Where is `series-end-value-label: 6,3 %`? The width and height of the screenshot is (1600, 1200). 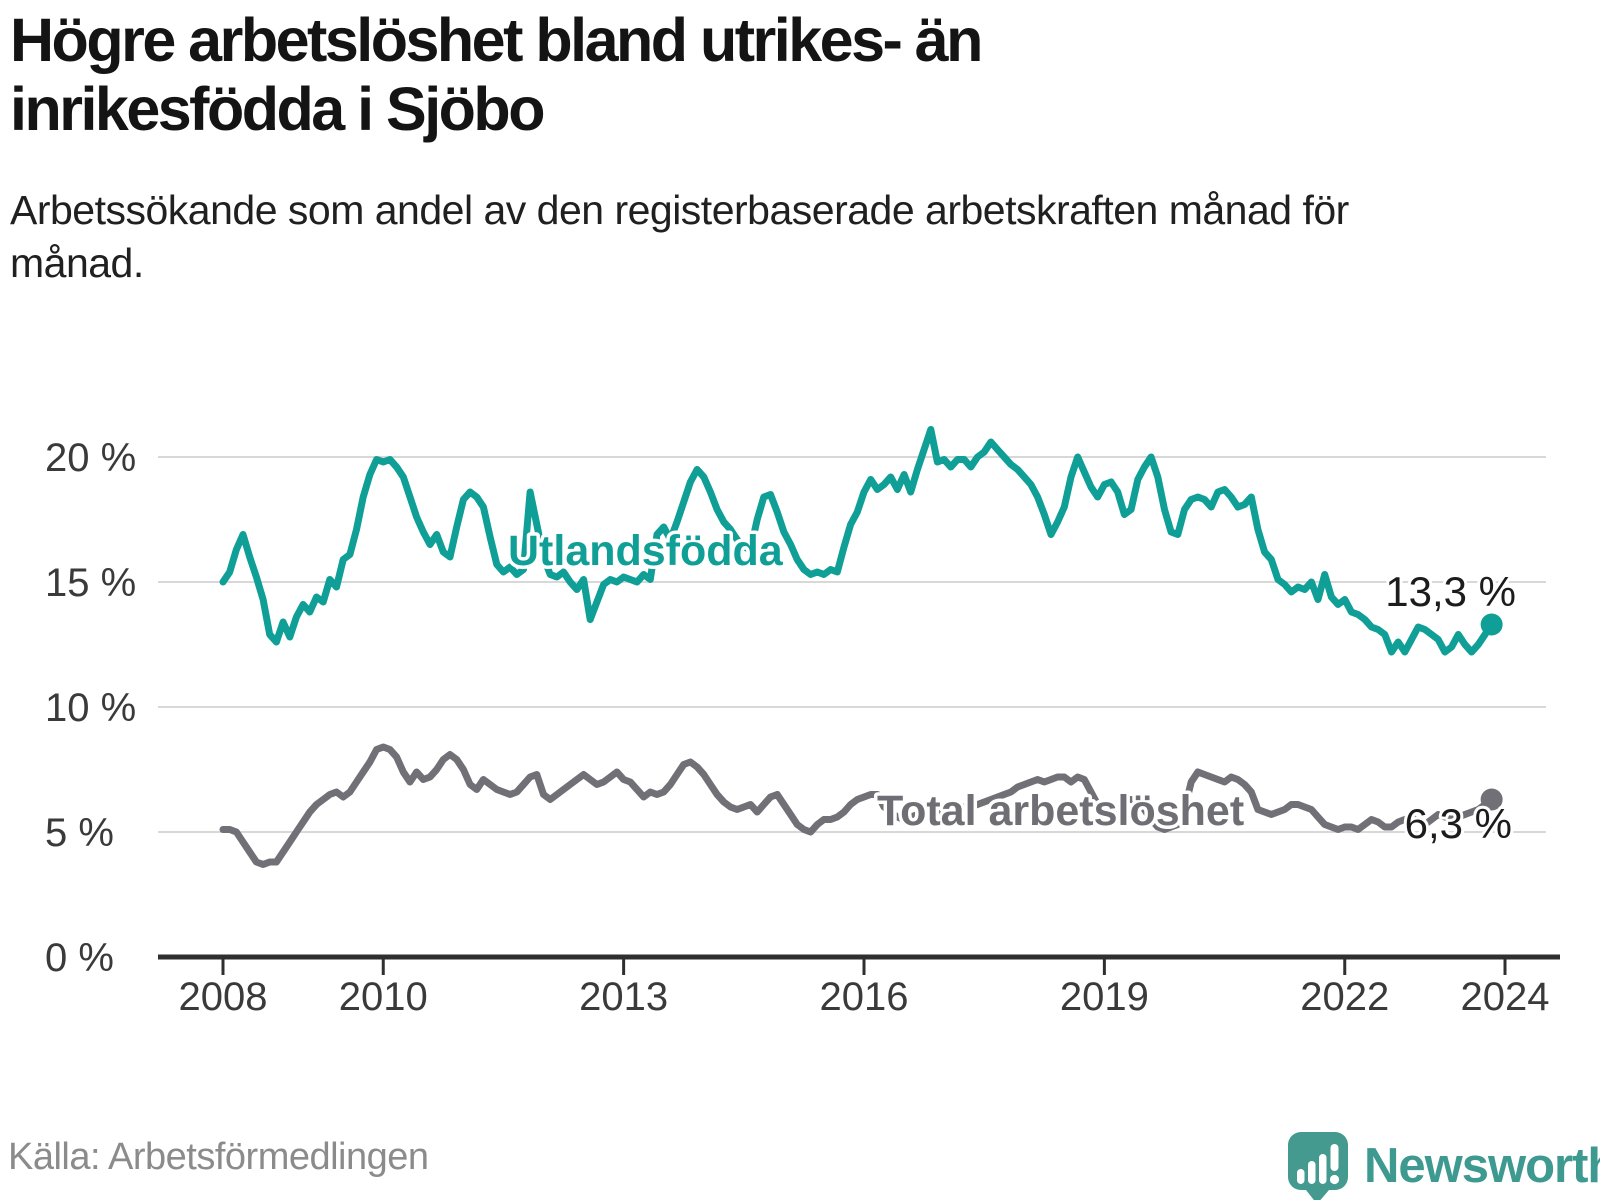
series-end-value-label: 6,3 % is located at coordinates (1458, 823).